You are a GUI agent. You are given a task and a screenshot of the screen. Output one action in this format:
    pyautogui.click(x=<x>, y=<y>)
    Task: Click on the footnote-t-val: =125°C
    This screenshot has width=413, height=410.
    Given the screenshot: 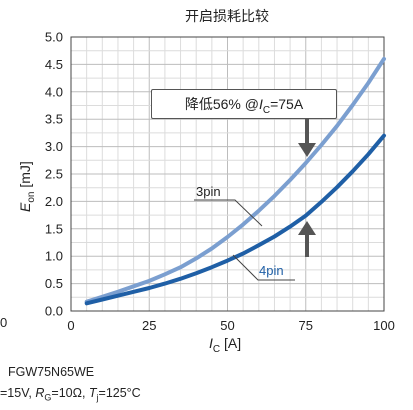 What is the action you would take?
    pyautogui.click(x=119, y=393)
    